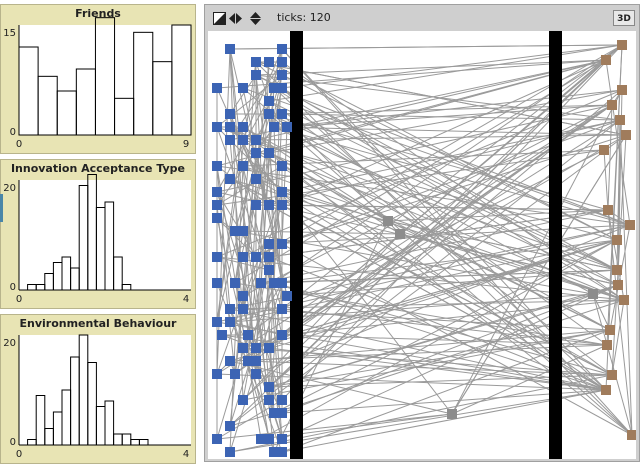 Image resolution: width=642 pixels, height=466 pixels. I want to click on environmental-behaviour-histogram: 20 00 4, so click(97, 397).